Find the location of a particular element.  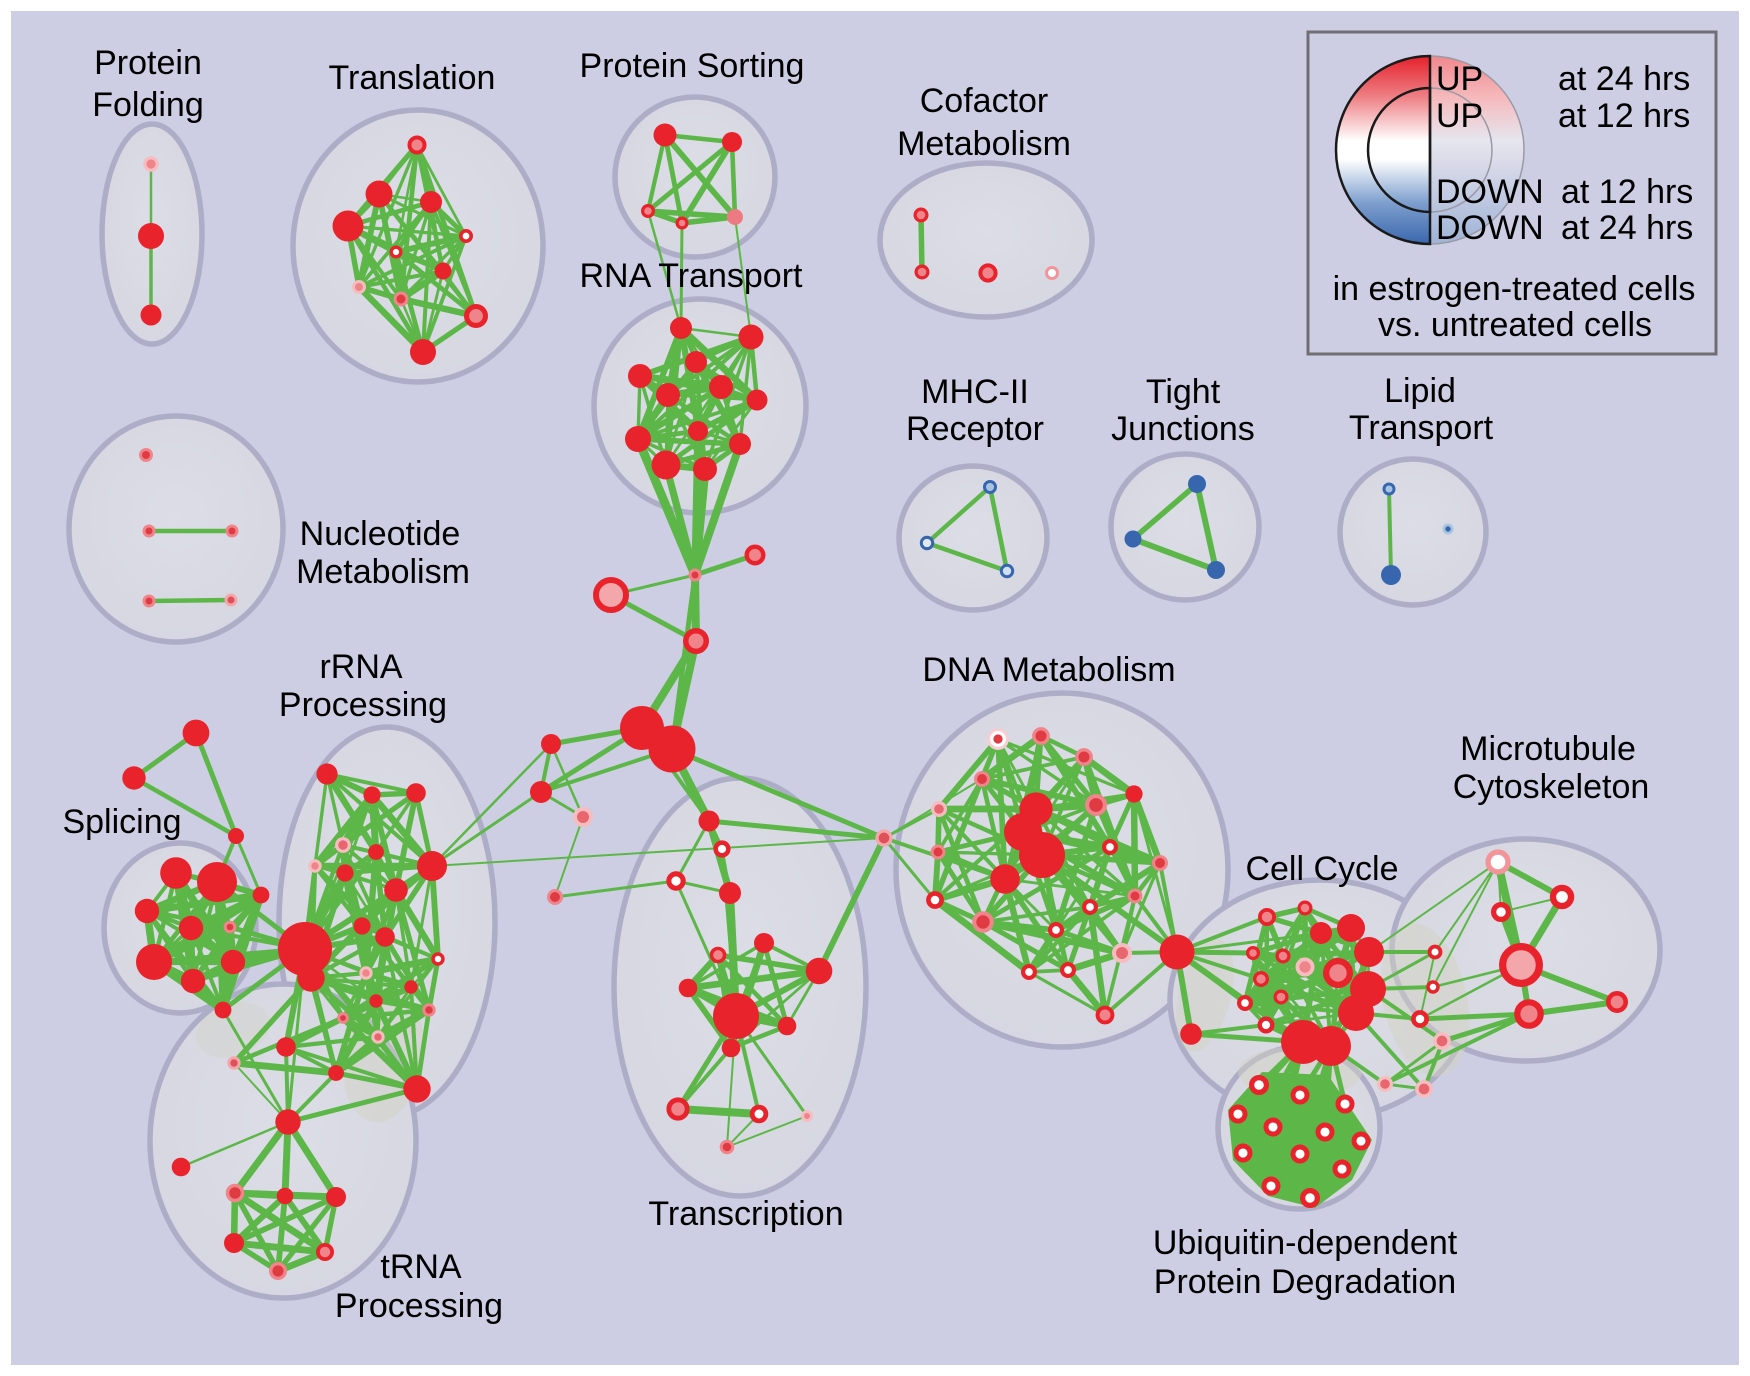

svg-text: tRNA is located at coordinates (421, 1267).